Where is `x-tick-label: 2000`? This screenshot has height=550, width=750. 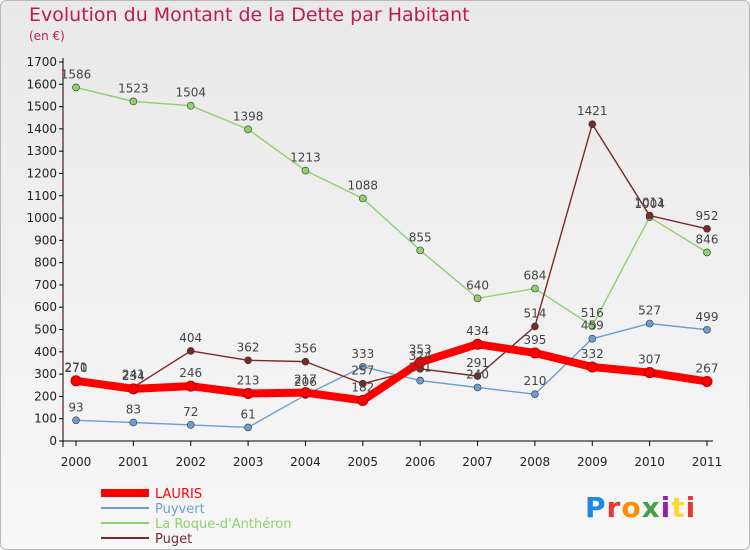
x-tick-label: 2000 is located at coordinates (76, 462).